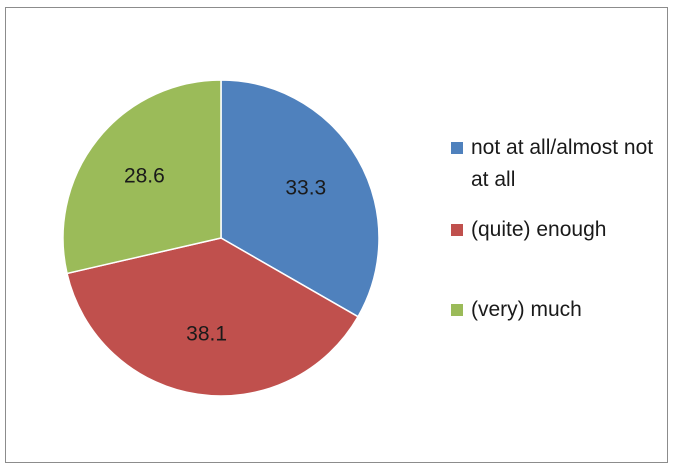  I want to click on legend-label: not at all/almost not at all, so click(562, 163).